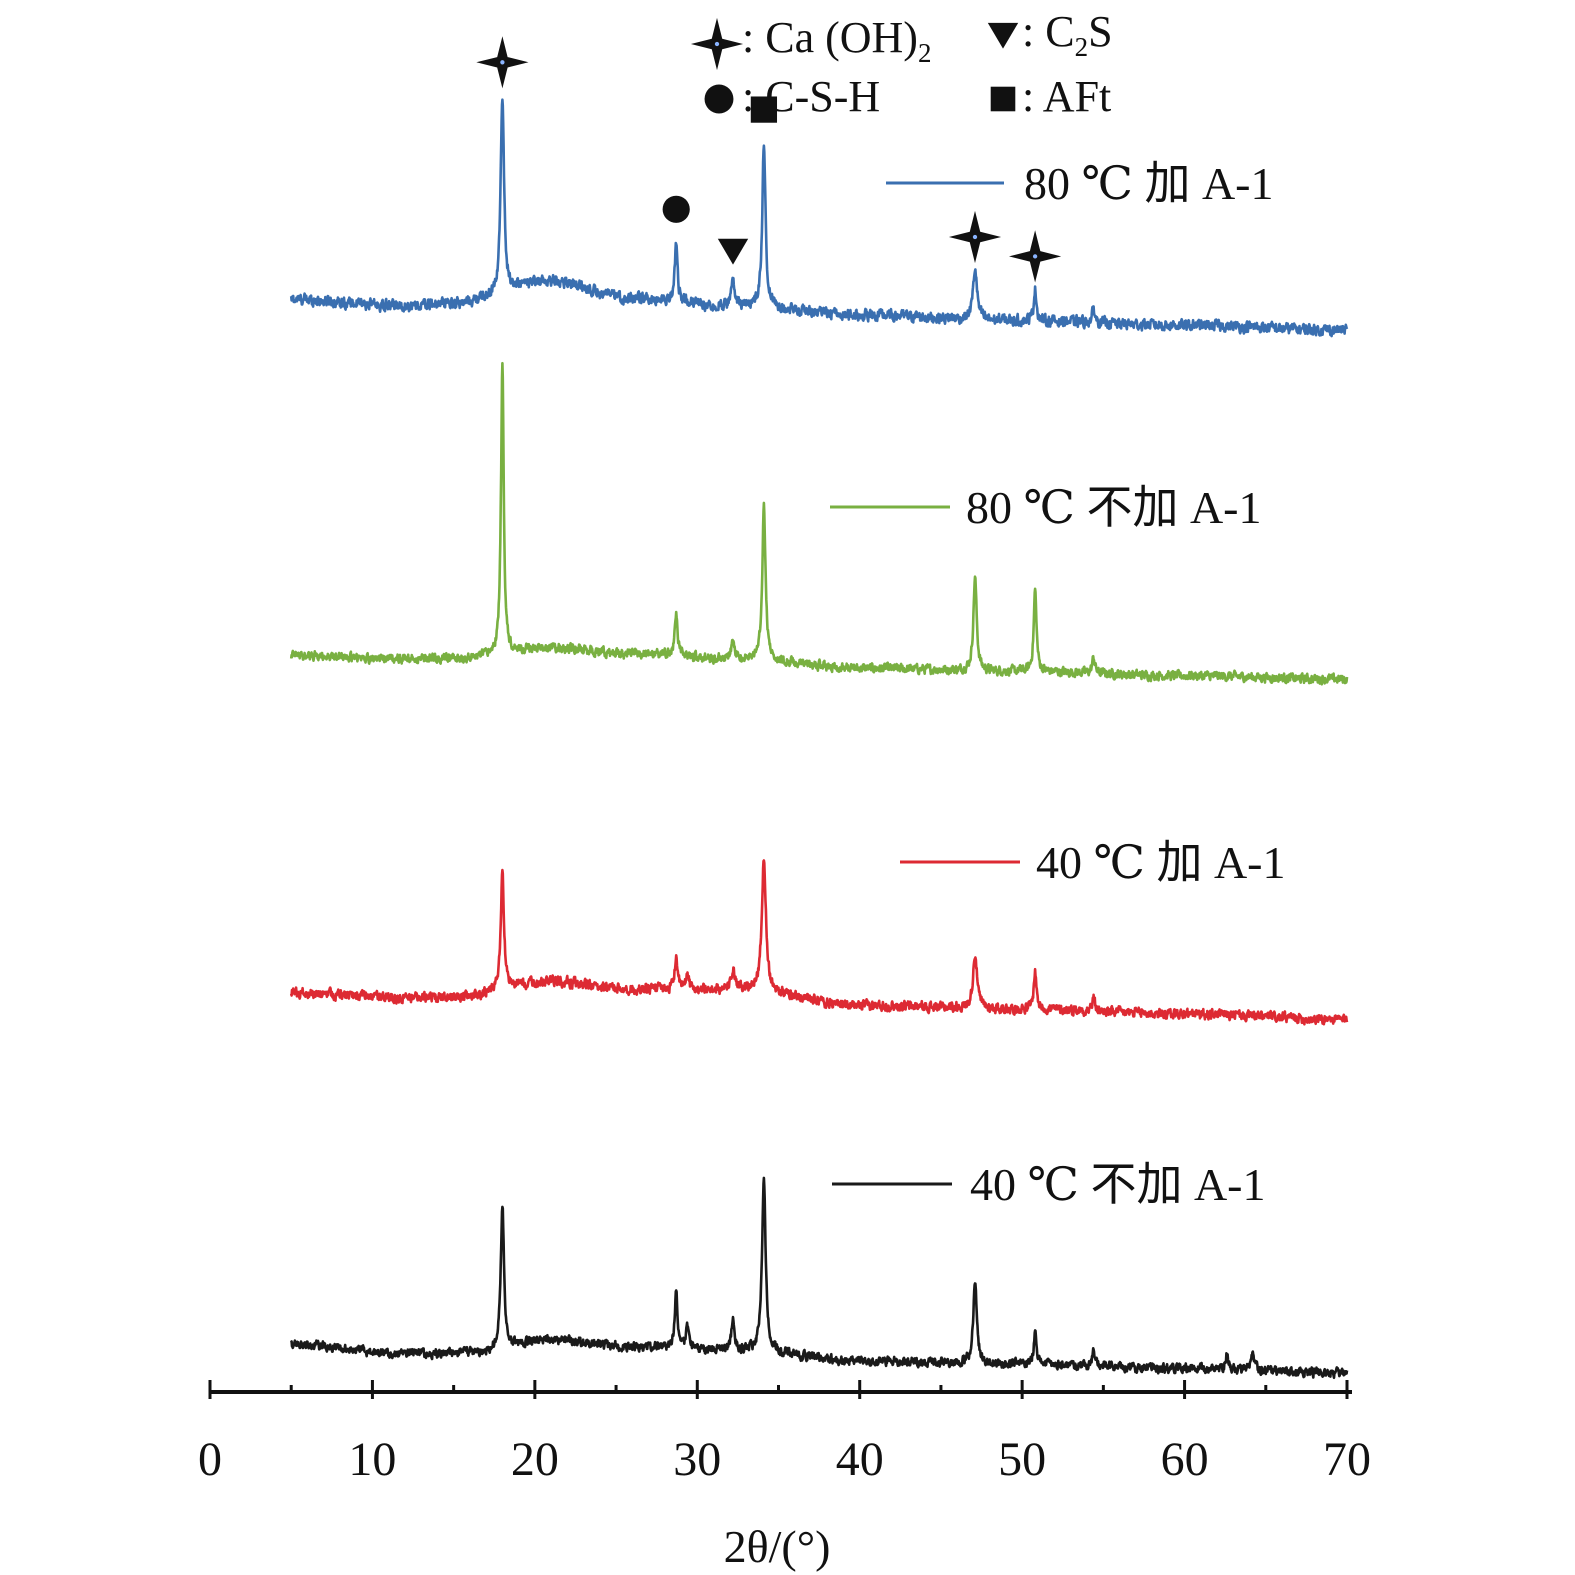  I want to click on key-c2s-triangle-icon, so click(1003, 35).